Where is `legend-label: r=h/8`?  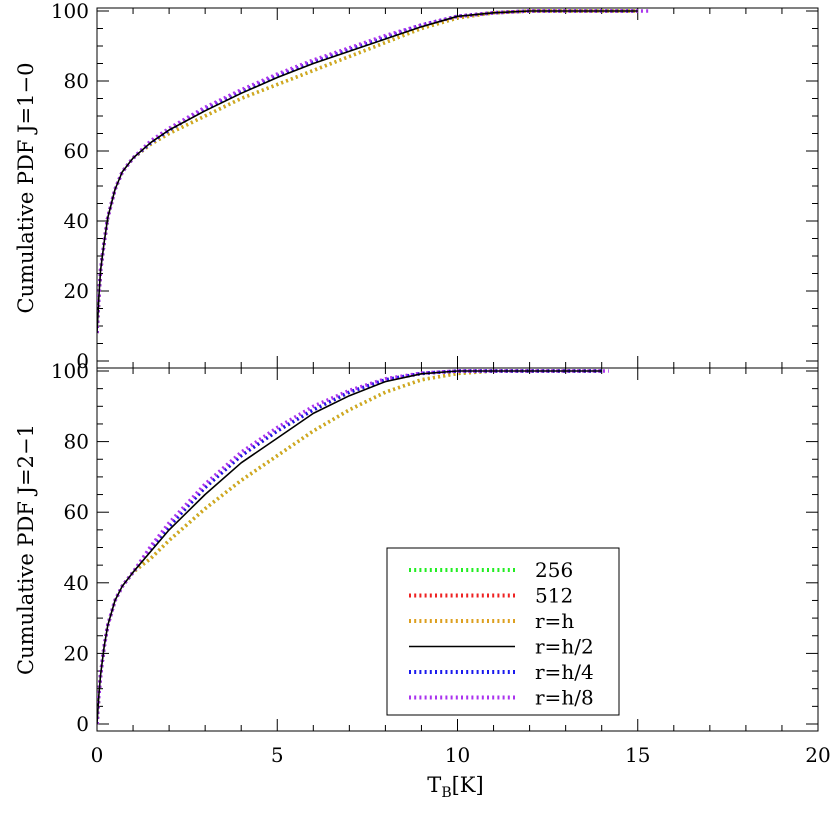 legend-label: r=h/8 is located at coordinates (564, 698).